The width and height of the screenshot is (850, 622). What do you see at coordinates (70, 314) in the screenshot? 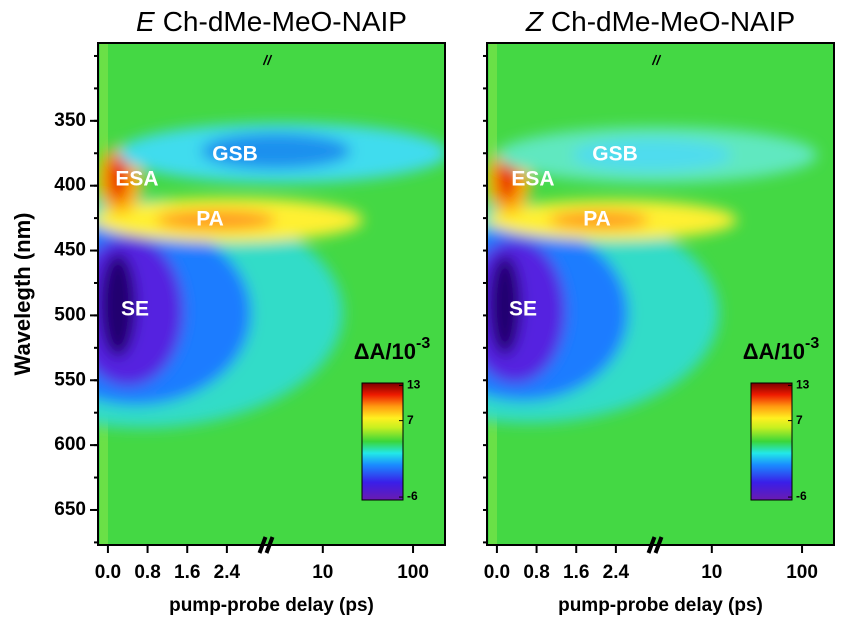
I see `y-tick-label: 500` at bounding box center [70, 314].